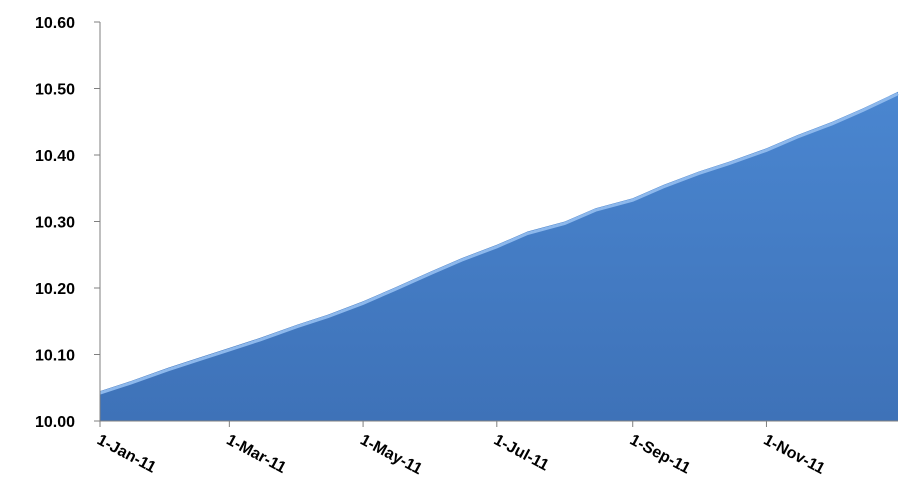 The width and height of the screenshot is (901, 504). What do you see at coordinates (55, 422) in the screenshot?
I see `y-tick-label: 10.00` at bounding box center [55, 422].